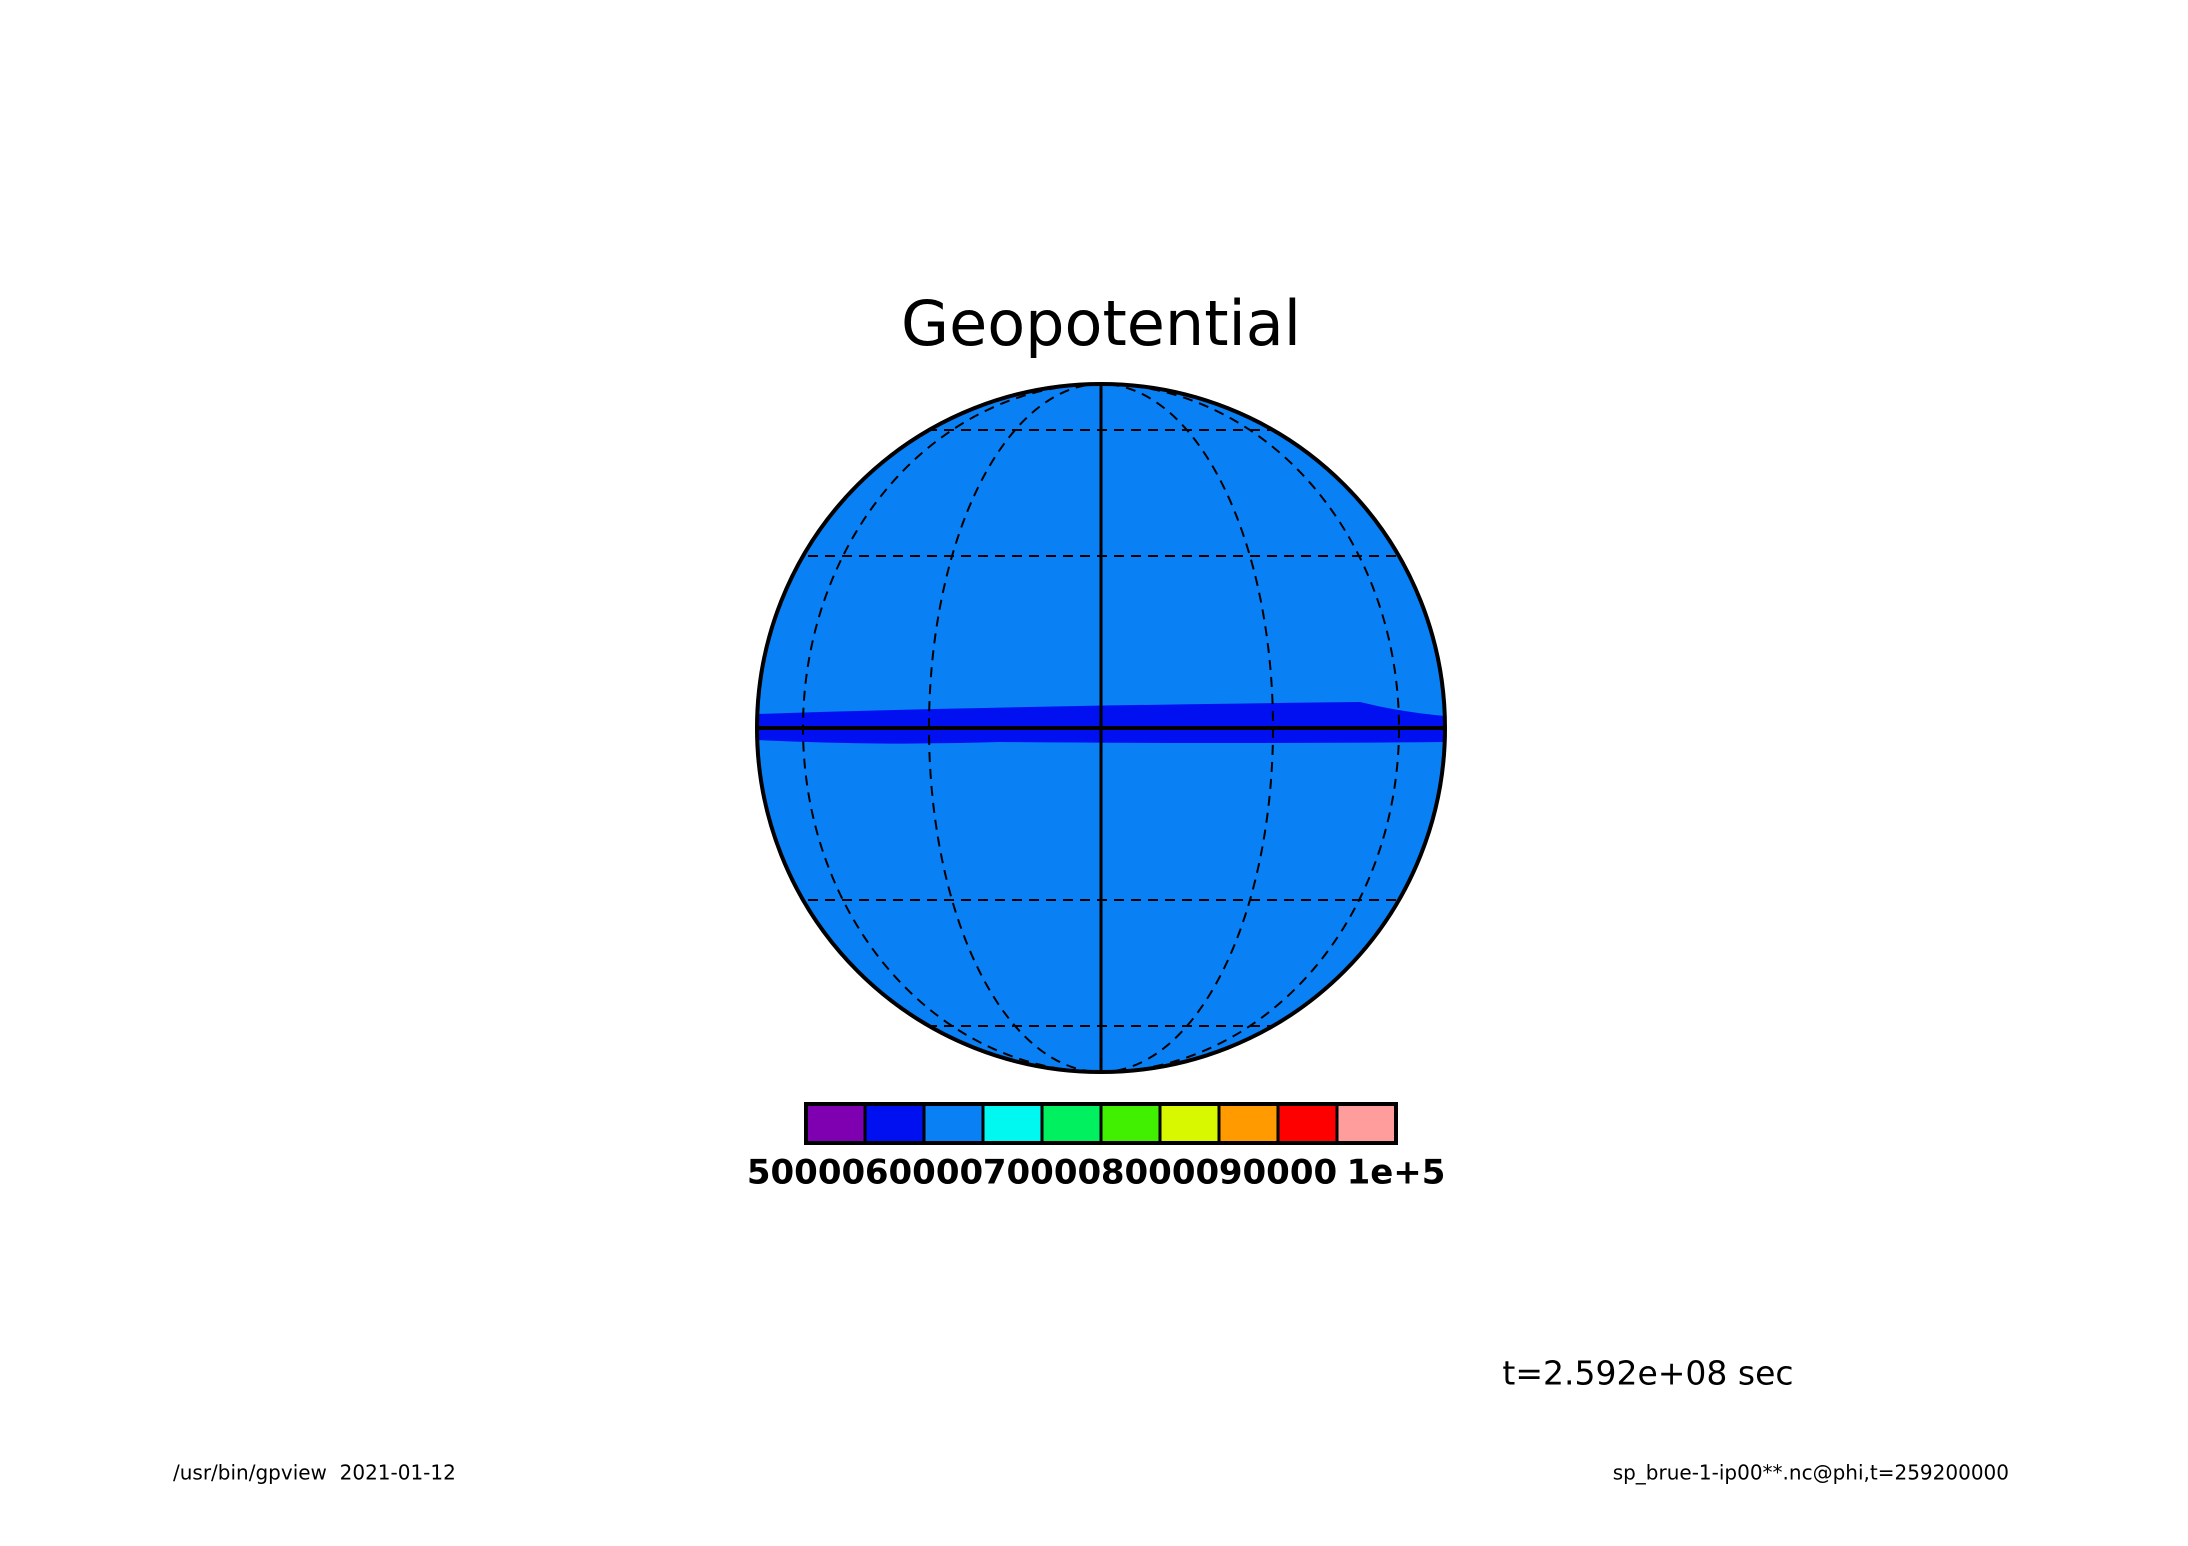 This screenshot has width=2188, height=1546. What do you see at coordinates (1811, 1473) in the screenshot?
I see `footer-right: sp_brue-1-ip00**.nc@phi,t=259200000` at bounding box center [1811, 1473].